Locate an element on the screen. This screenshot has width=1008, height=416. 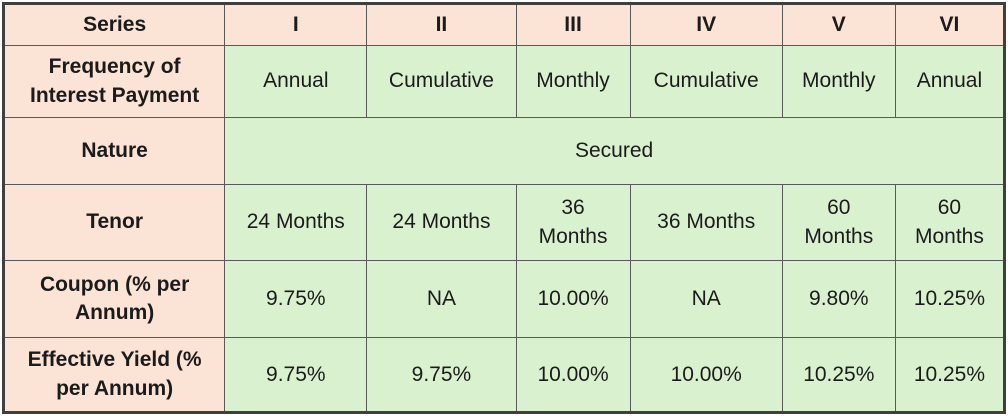
coupon-row-label: Coupon (% per Annum) is located at coordinates (114, 299).